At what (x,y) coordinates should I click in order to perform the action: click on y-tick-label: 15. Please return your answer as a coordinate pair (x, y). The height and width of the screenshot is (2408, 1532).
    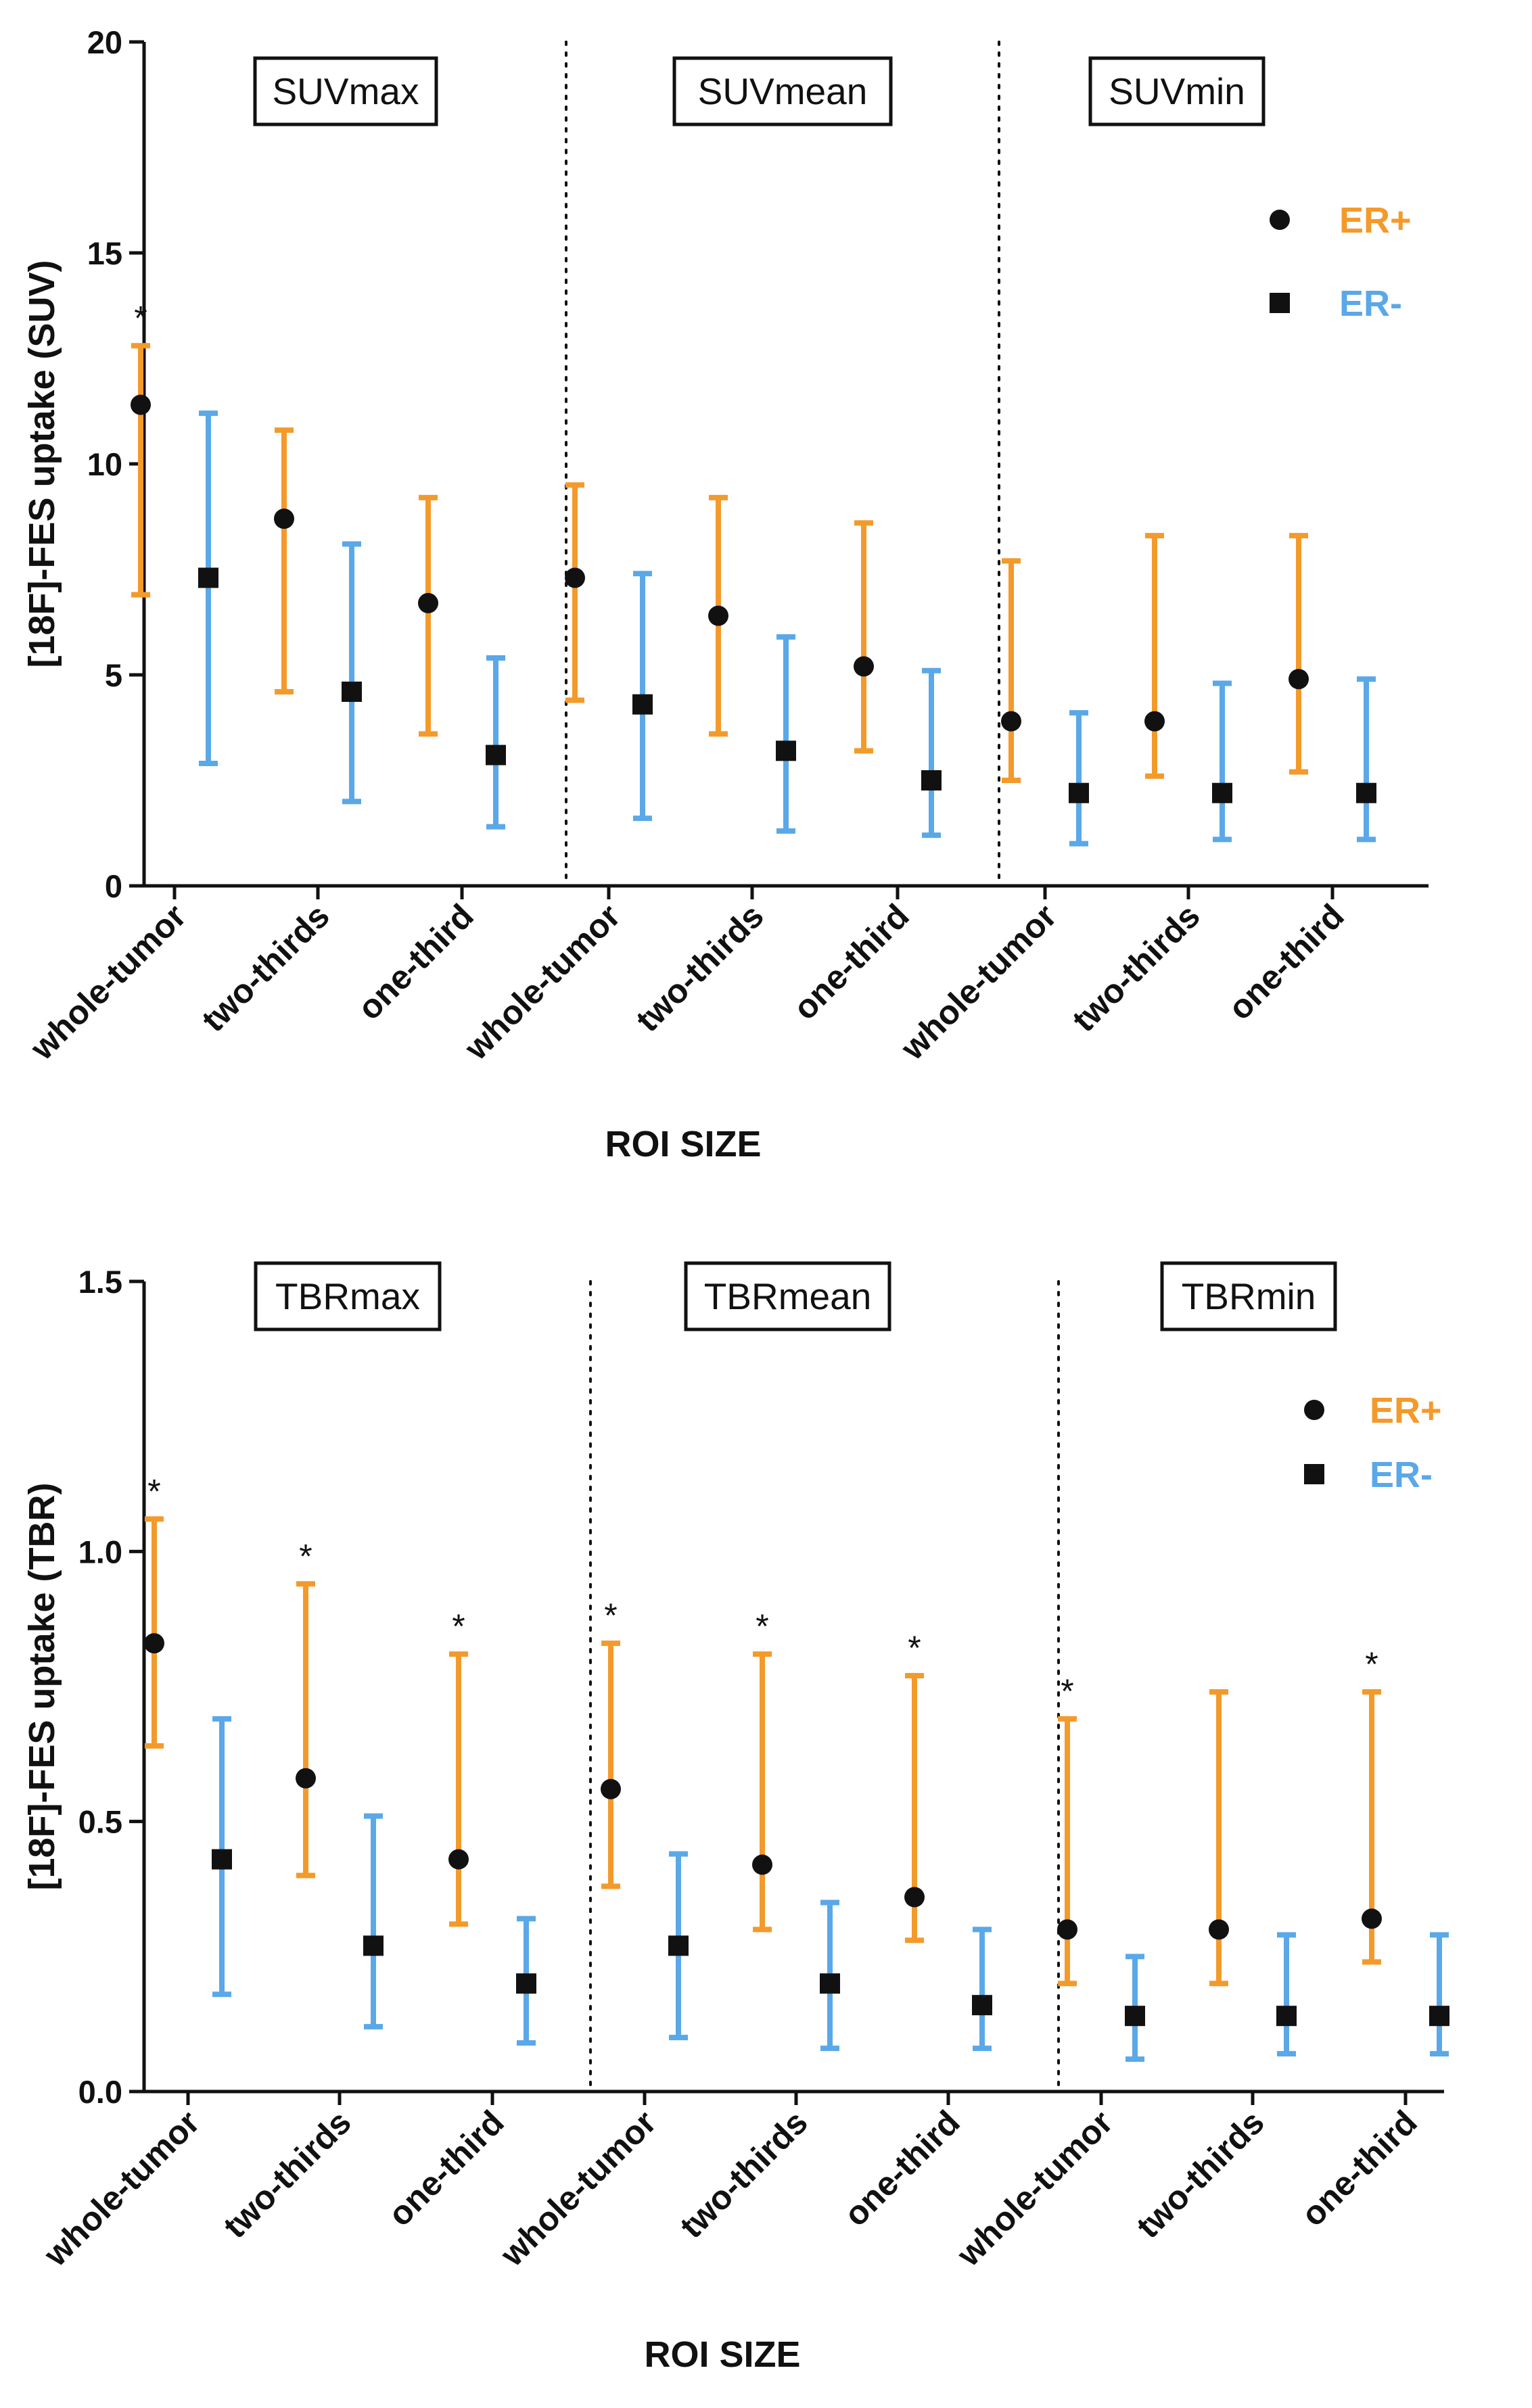
    Looking at the image, I should click on (104, 253).